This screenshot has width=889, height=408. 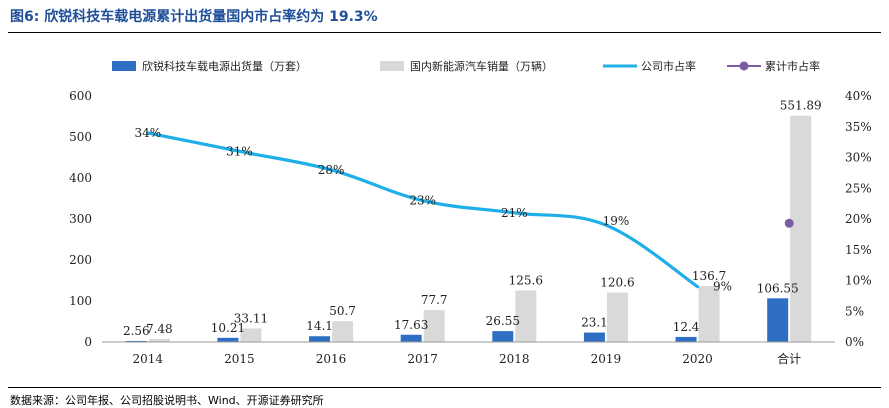 What do you see at coordinates (514, 359) in the screenshot?
I see `x-tick-label: 2018` at bounding box center [514, 359].